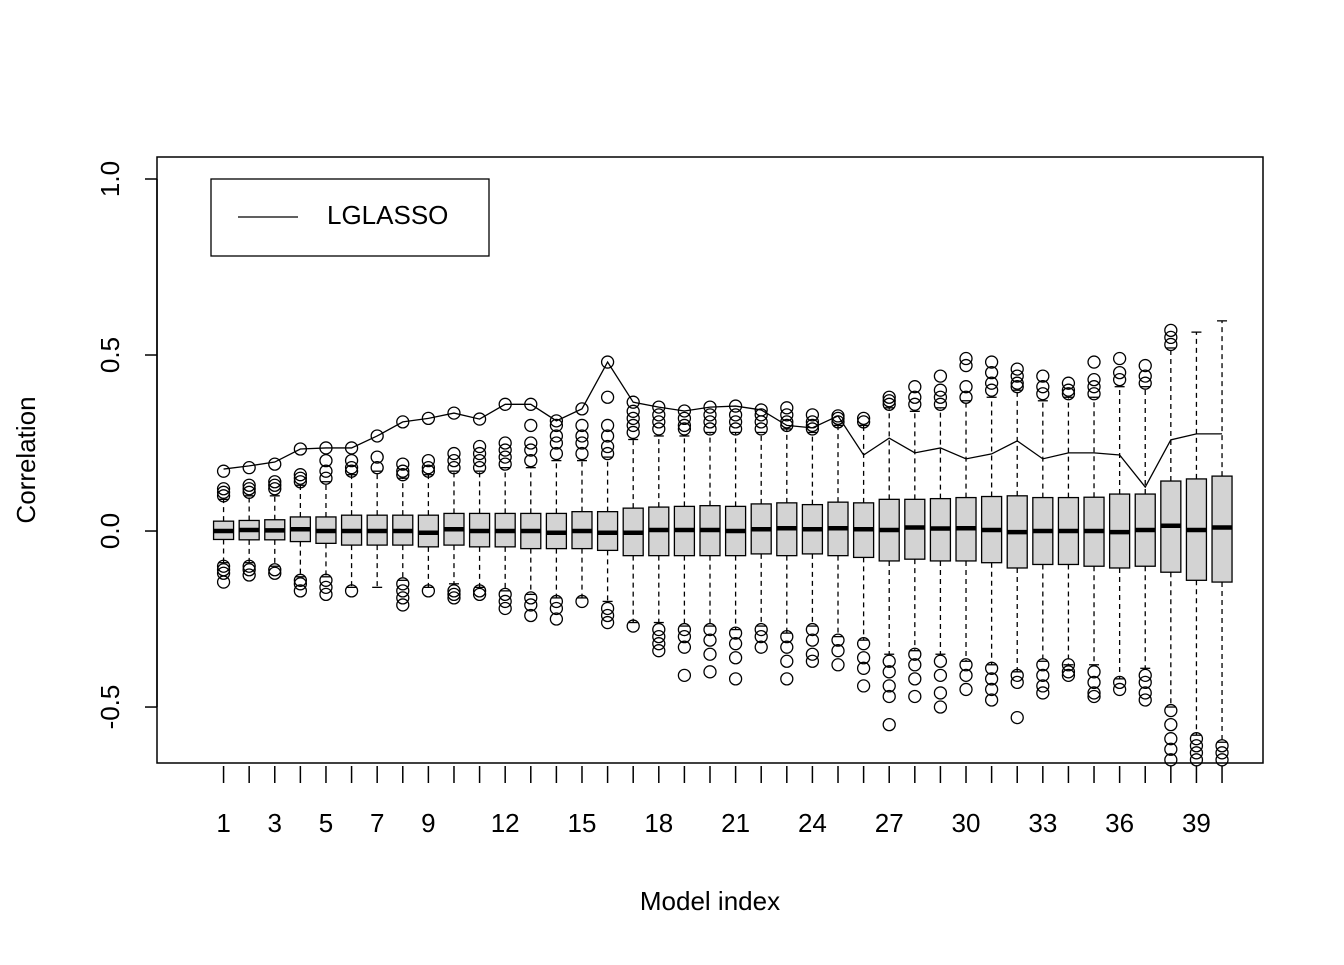  I want to click on x-tick-label: 36, so click(1119, 823).